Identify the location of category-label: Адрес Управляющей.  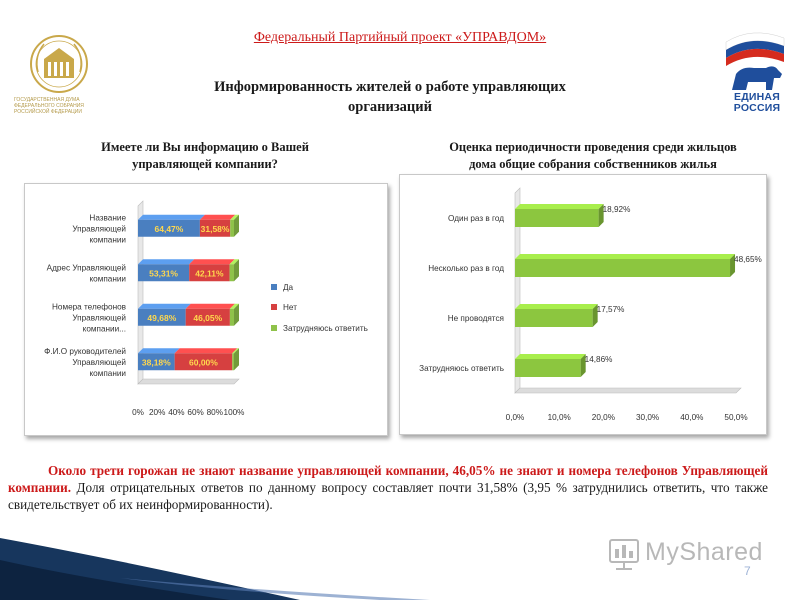
(86, 267).